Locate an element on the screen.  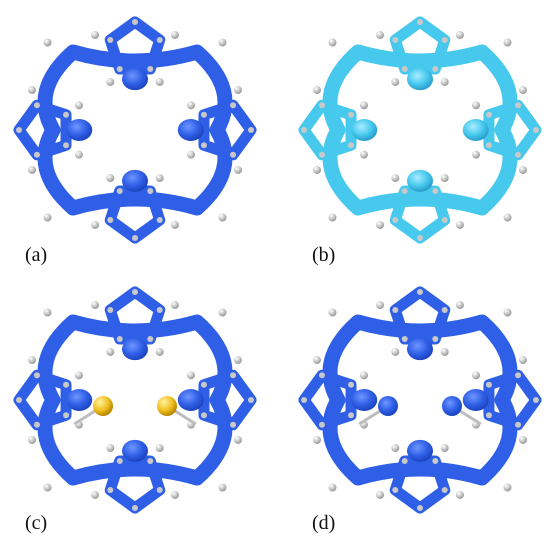
panel-label-a: (a) is located at coordinates (36, 255).